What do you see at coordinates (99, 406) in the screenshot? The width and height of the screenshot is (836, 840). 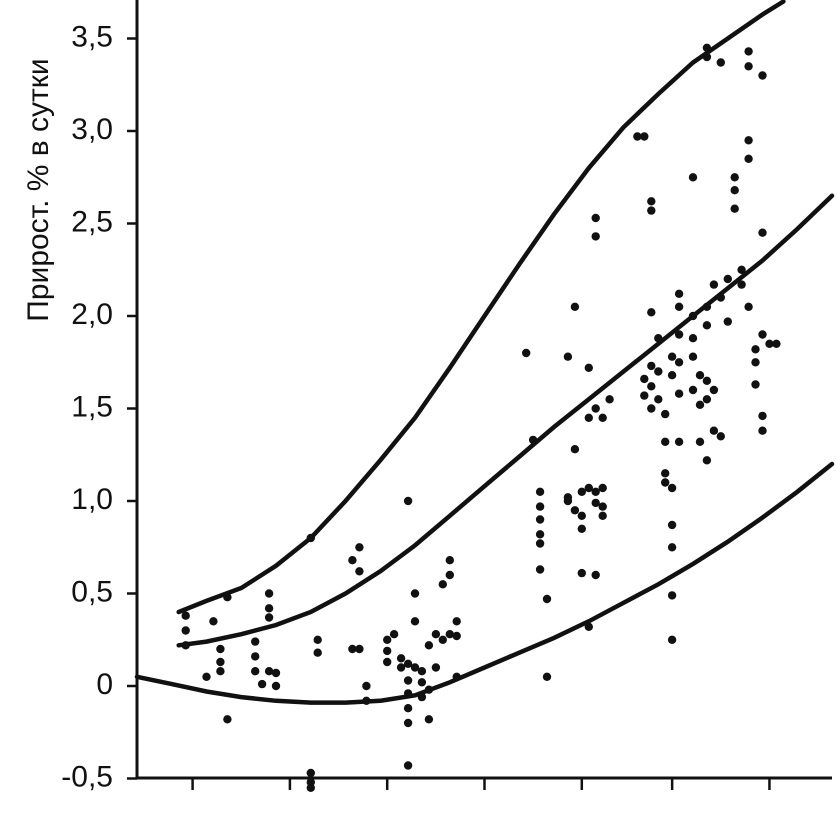 I see `y-ticks-layer: -0,5 0 0,5 1,0 1,5 2,0 2,5 3,0 3,5` at bounding box center [99, 406].